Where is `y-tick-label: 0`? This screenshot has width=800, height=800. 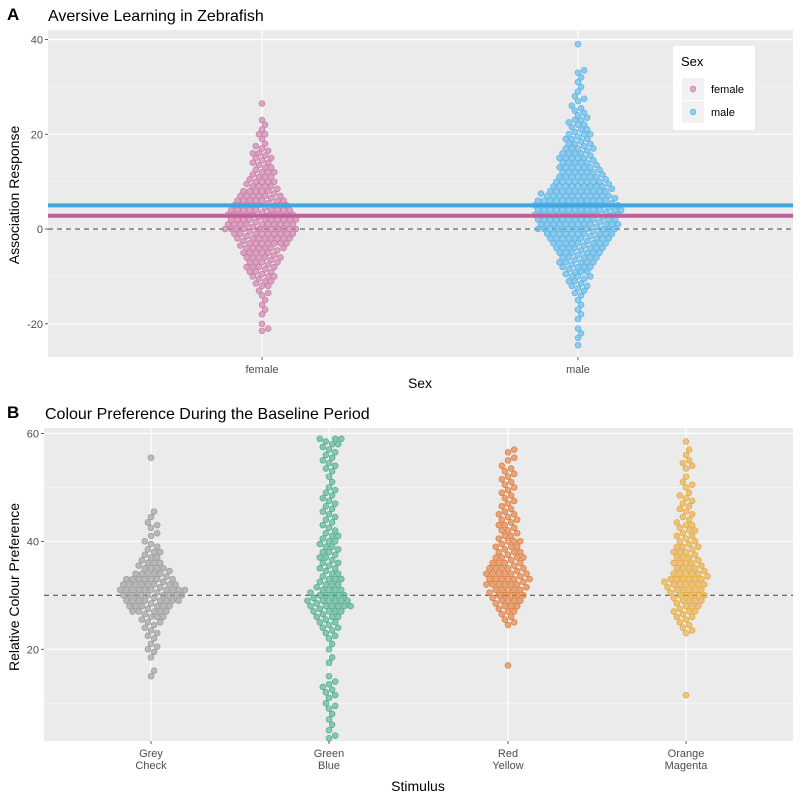 y-tick-label: 0 is located at coordinates (40, 230).